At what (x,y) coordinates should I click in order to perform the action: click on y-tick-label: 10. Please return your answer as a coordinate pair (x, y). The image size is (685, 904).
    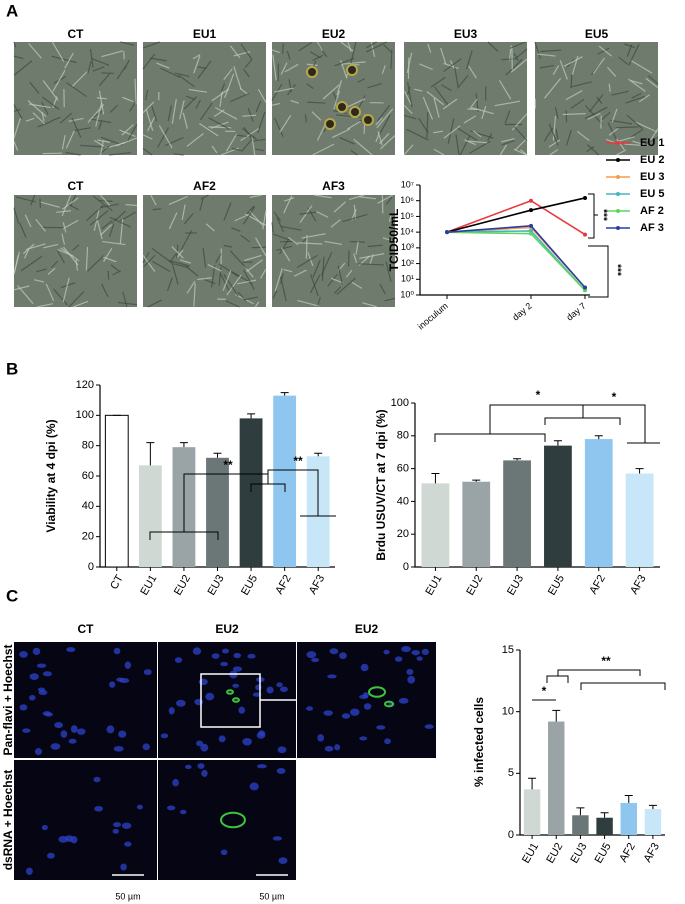
    Looking at the image, I should click on (508, 712).